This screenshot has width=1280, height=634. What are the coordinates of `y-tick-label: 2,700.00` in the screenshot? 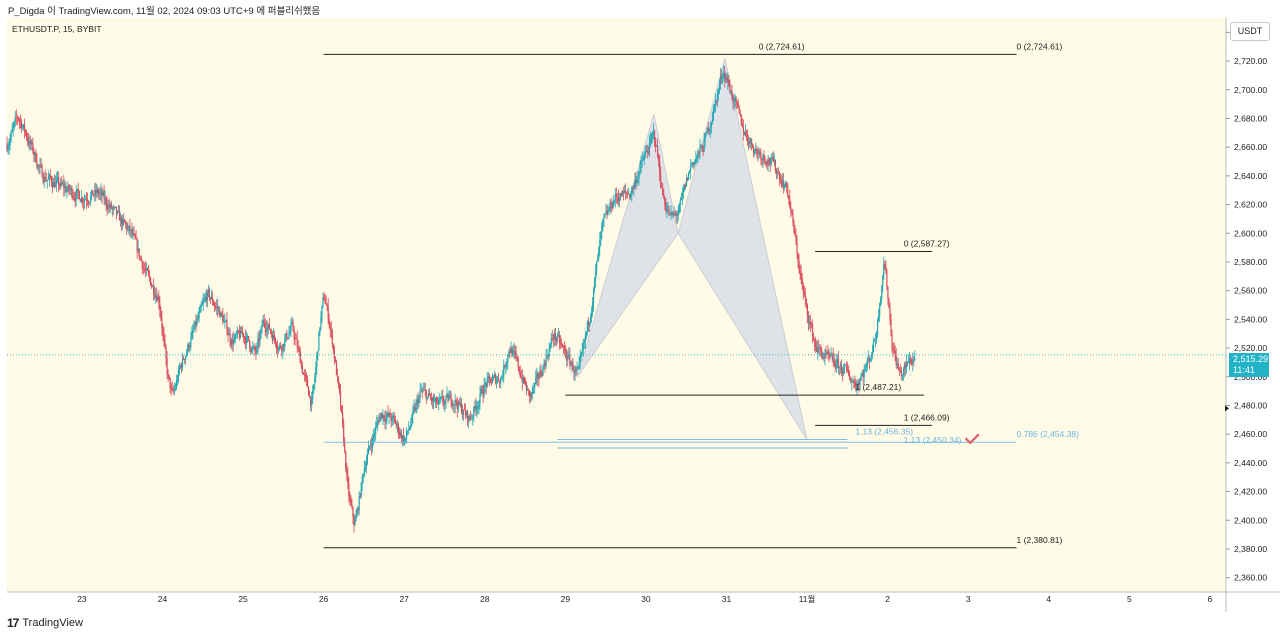 It's located at (1250, 90).